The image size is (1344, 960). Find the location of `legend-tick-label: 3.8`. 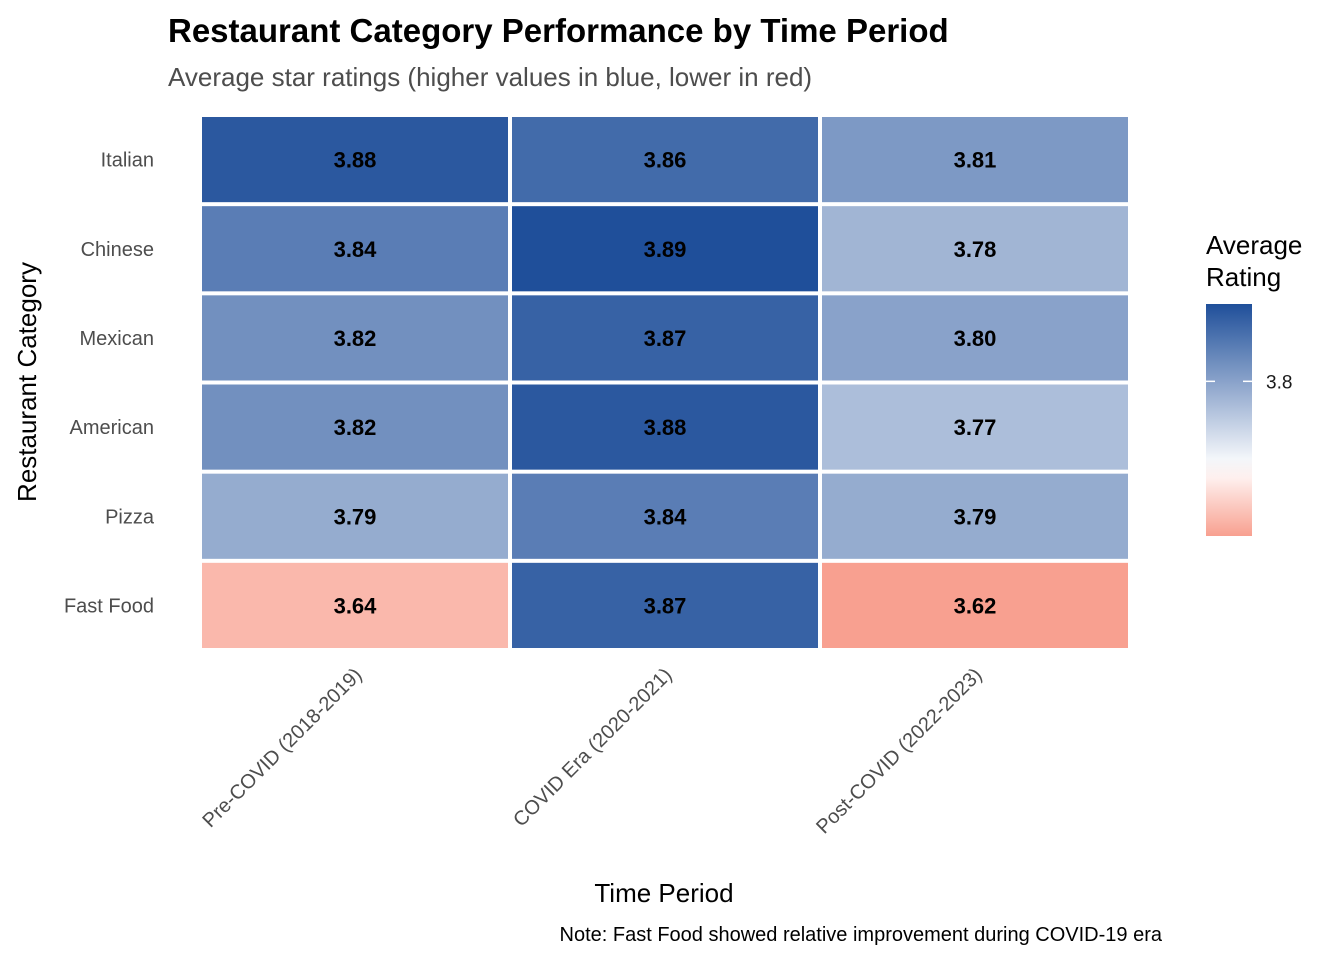

legend-tick-label: 3.8 is located at coordinates (1279, 382).